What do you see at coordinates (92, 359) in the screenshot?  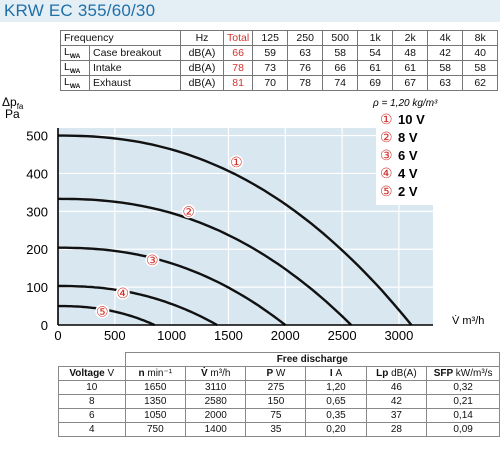 I see `blank-cell` at bounding box center [92, 359].